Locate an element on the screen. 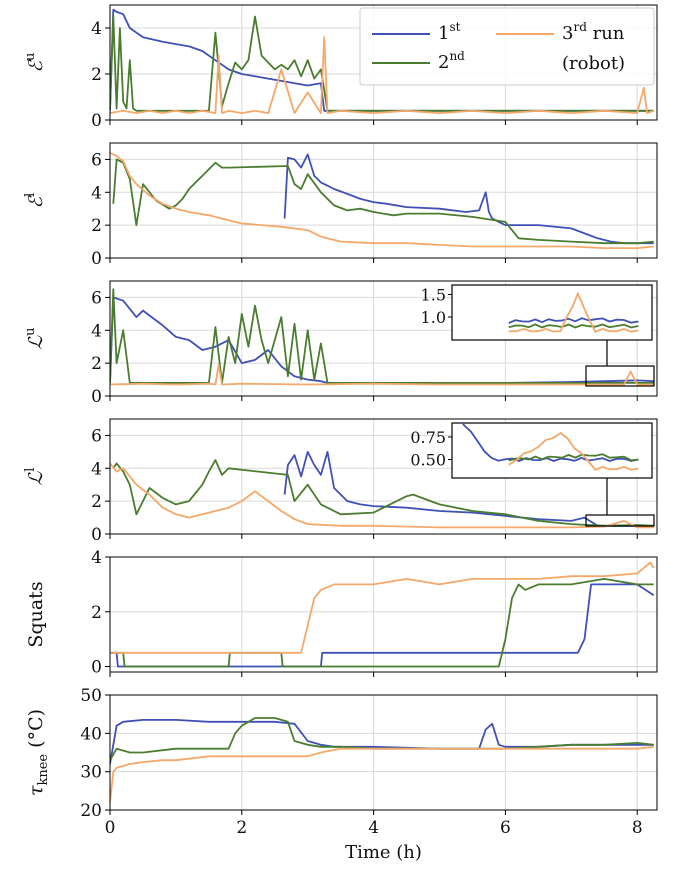  x-tick-label: 0 is located at coordinates (110, 828).